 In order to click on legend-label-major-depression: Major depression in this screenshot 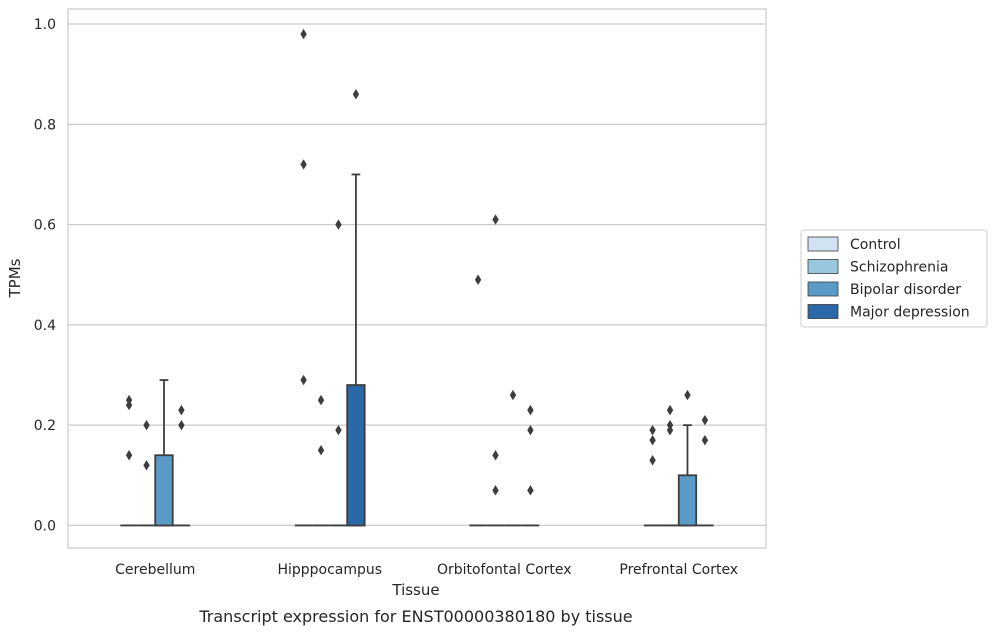, I will do `click(910, 313)`.